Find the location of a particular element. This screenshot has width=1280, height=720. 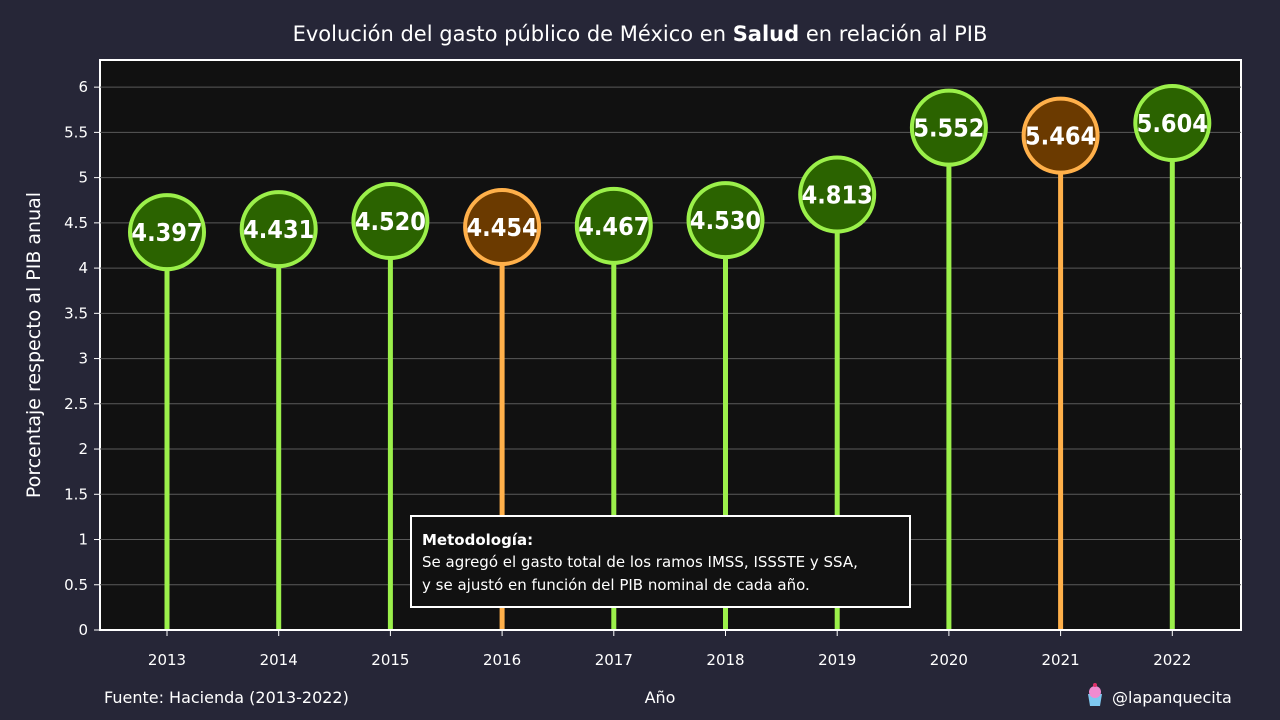

x-tick-label: 2016 is located at coordinates (502, 660).